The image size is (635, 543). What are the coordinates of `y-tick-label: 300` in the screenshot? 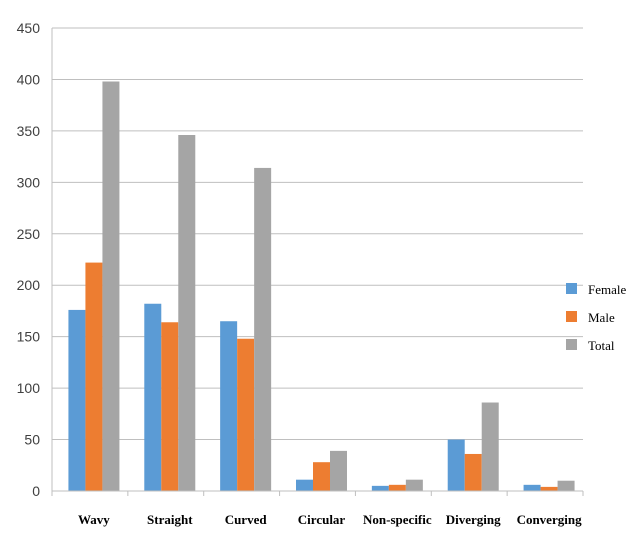 It's located at (29, 182).